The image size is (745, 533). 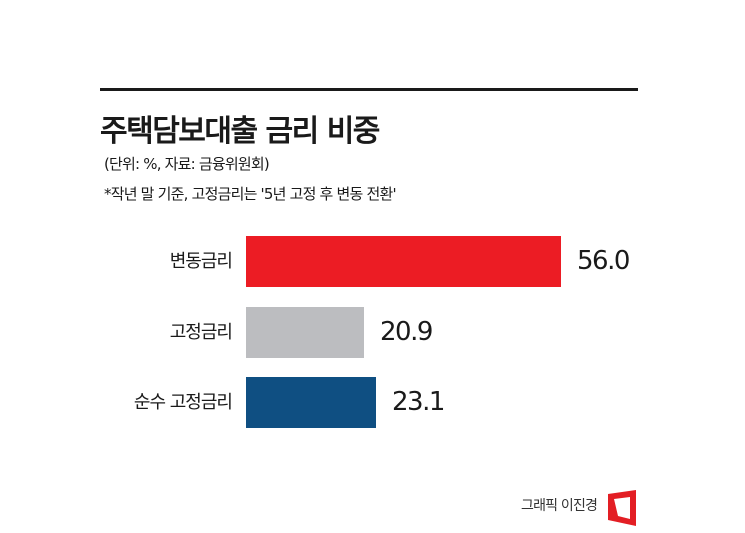 What do you see at coordinates (201, 261) in the screenshot?
I see `bar-label: 변동금리` at bounding box center [201, 261].